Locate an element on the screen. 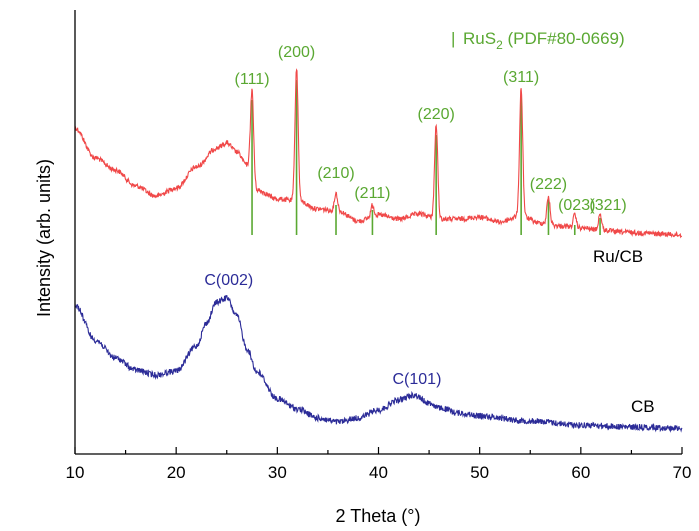 Image resolution: width=699 pixels, height=531 pixels. peak-label-0: (111) is located at coordinates (252, 79).